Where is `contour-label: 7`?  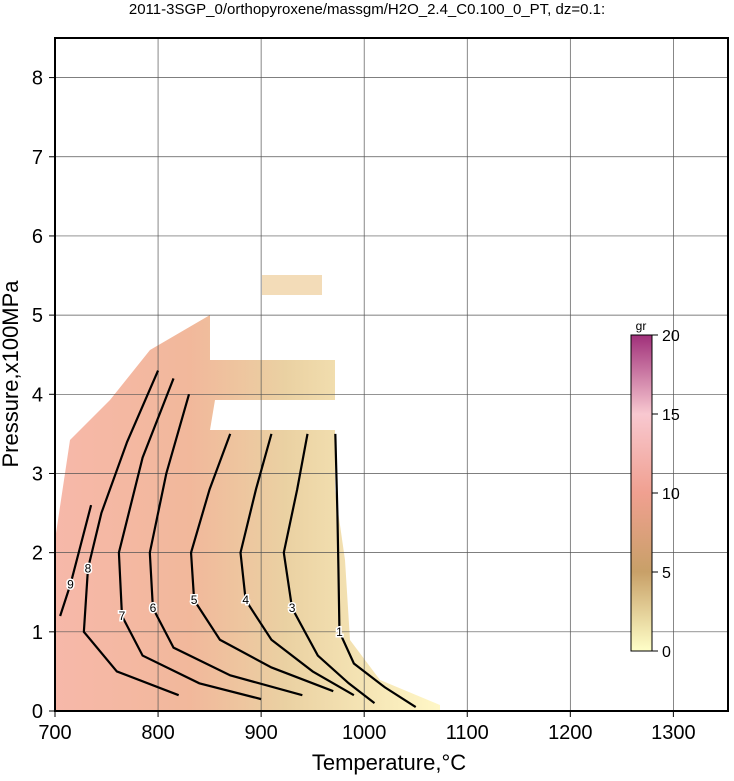
contour-label: 7 is located at coordinates (122, 616).